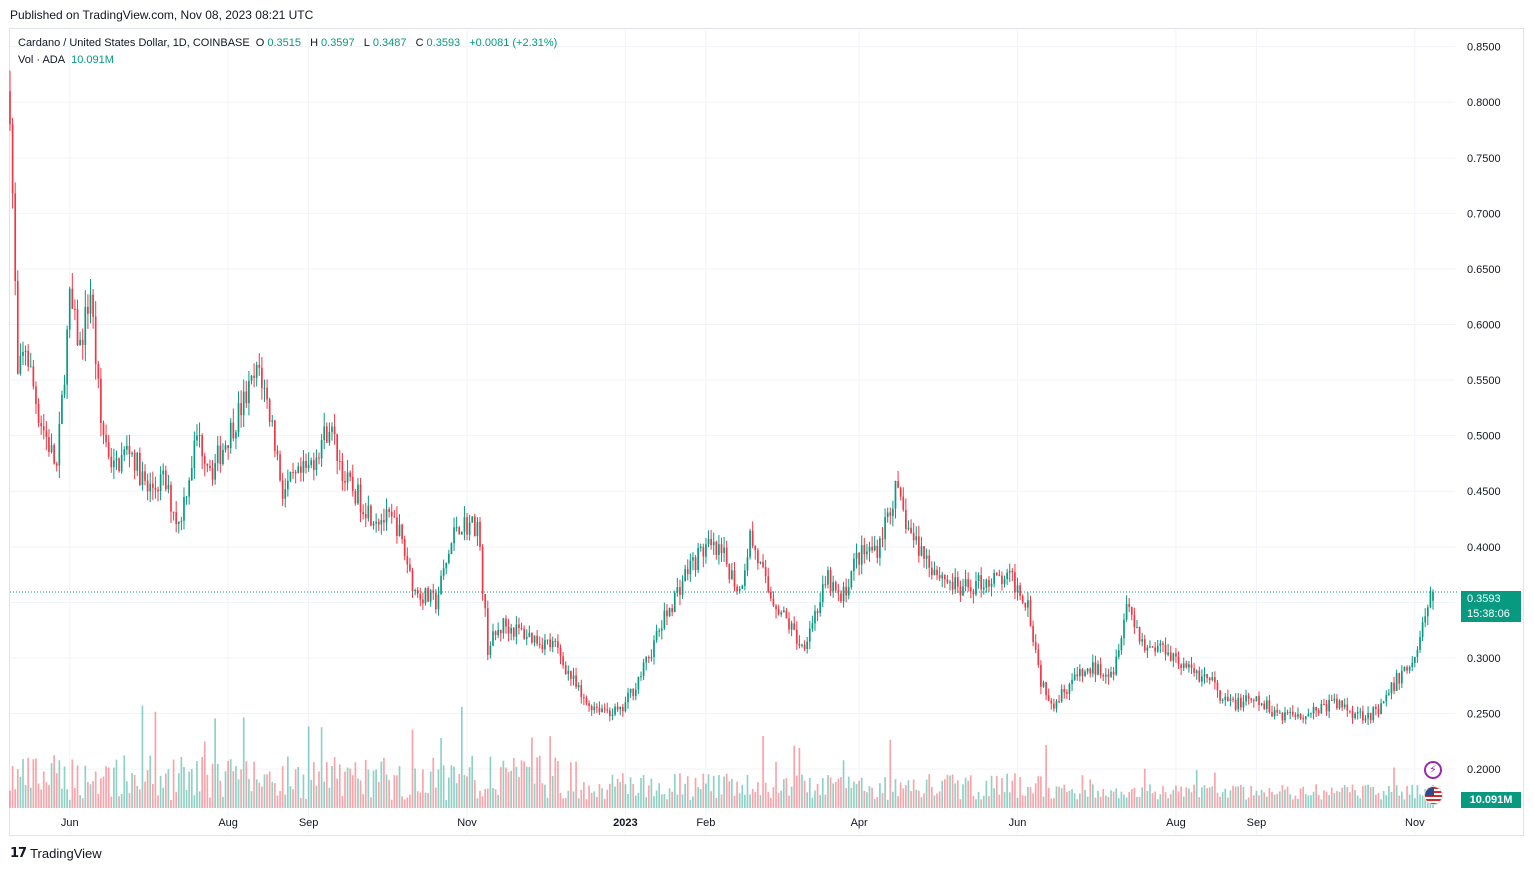 The width and height of the screenshot is (1534, 871). Describe the element at coordinates (1484, 326) in the screenshot. I see `y-tick-label: 0.6000` at that location.